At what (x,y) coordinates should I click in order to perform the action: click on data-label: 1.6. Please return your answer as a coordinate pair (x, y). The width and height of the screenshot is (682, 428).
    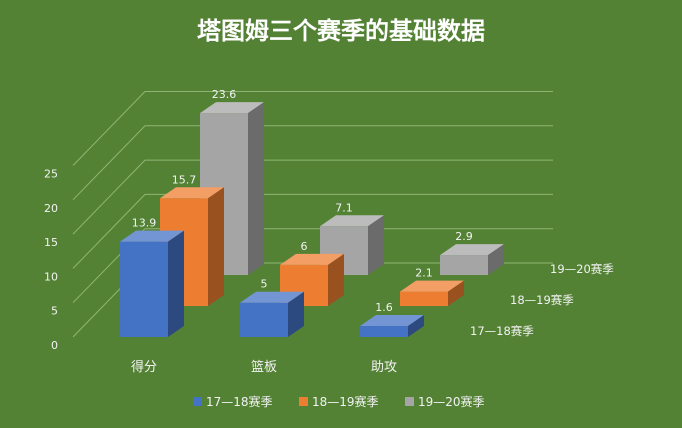
    Looking at the image, I should click on (384, 307).